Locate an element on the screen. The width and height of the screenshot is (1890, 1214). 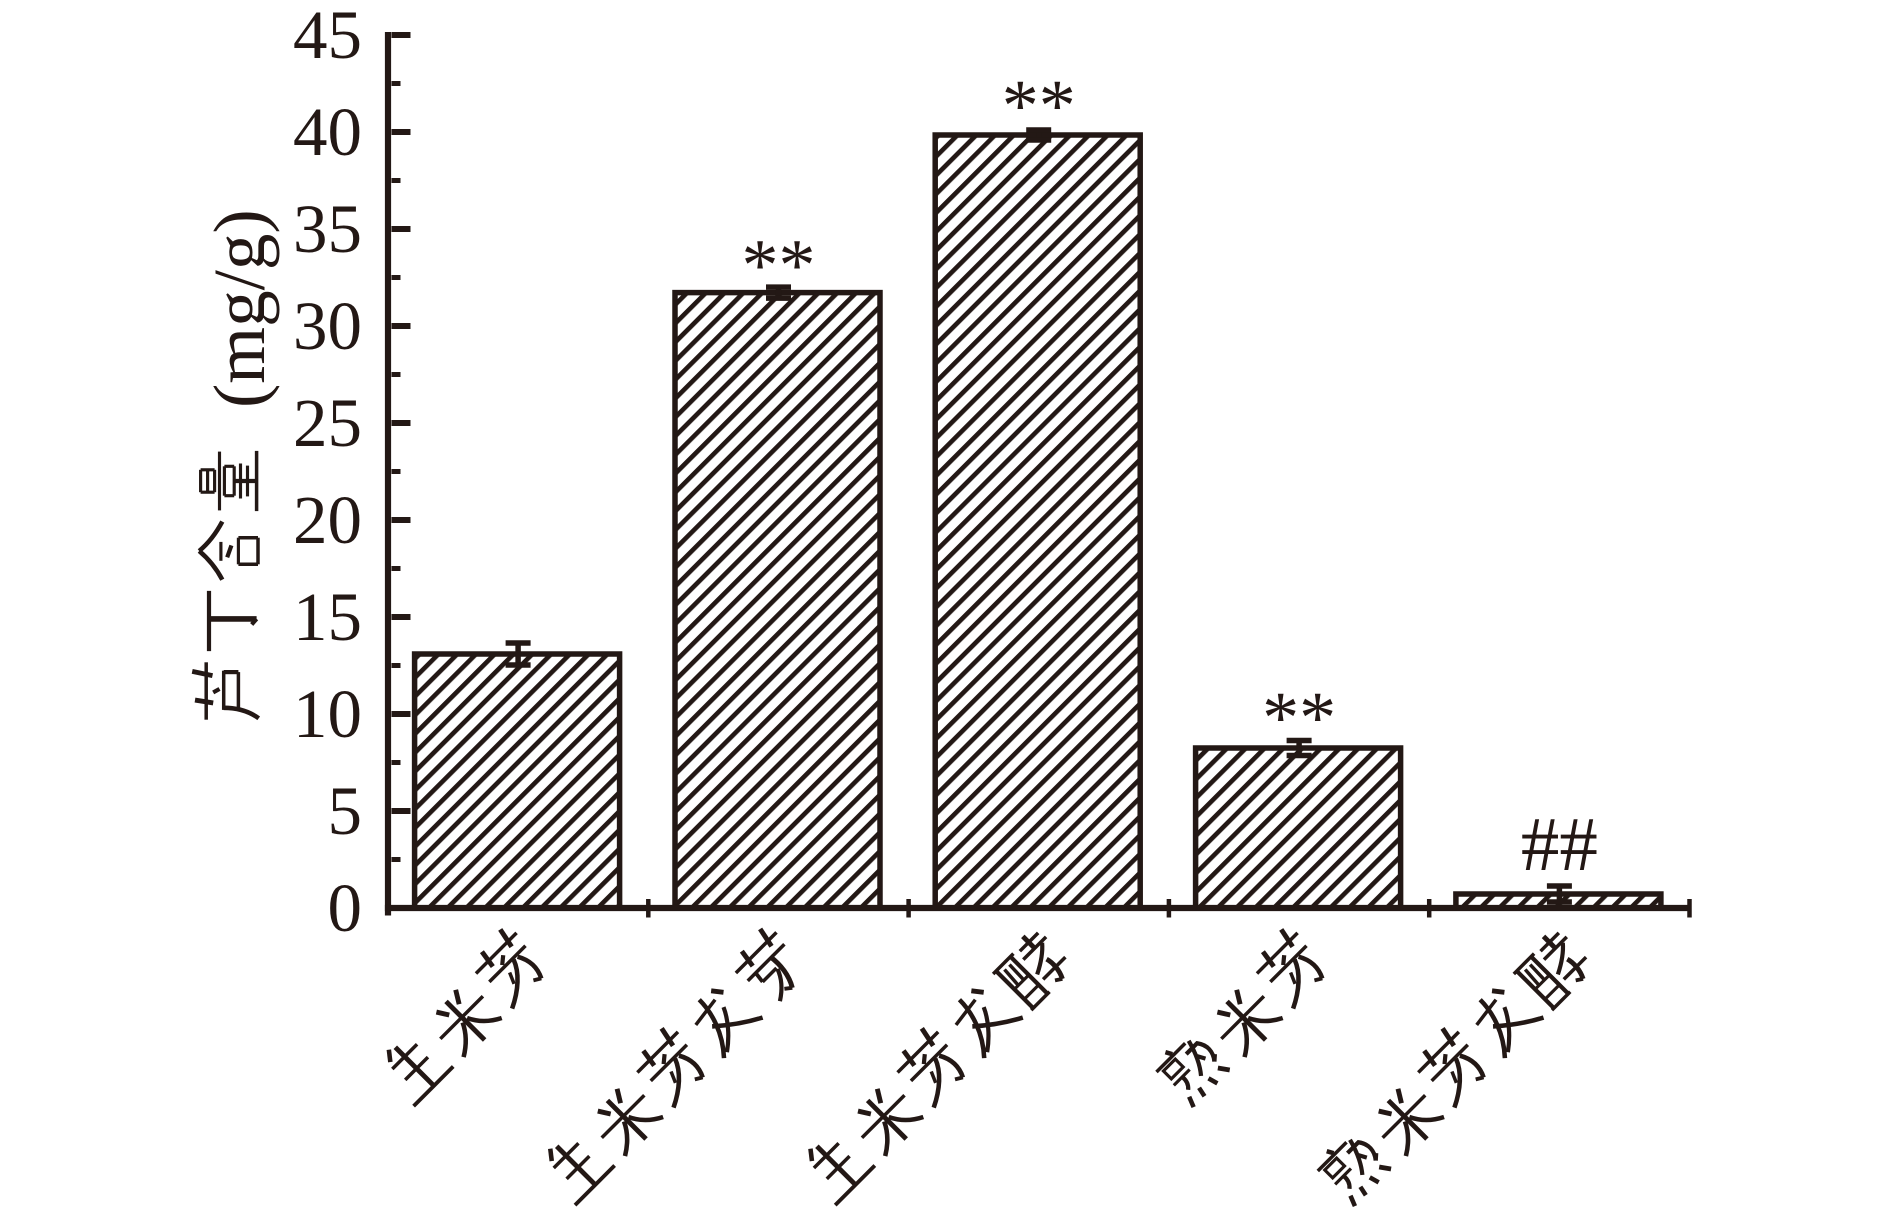
svg-text: 45 is located at coordinates (327, 36).